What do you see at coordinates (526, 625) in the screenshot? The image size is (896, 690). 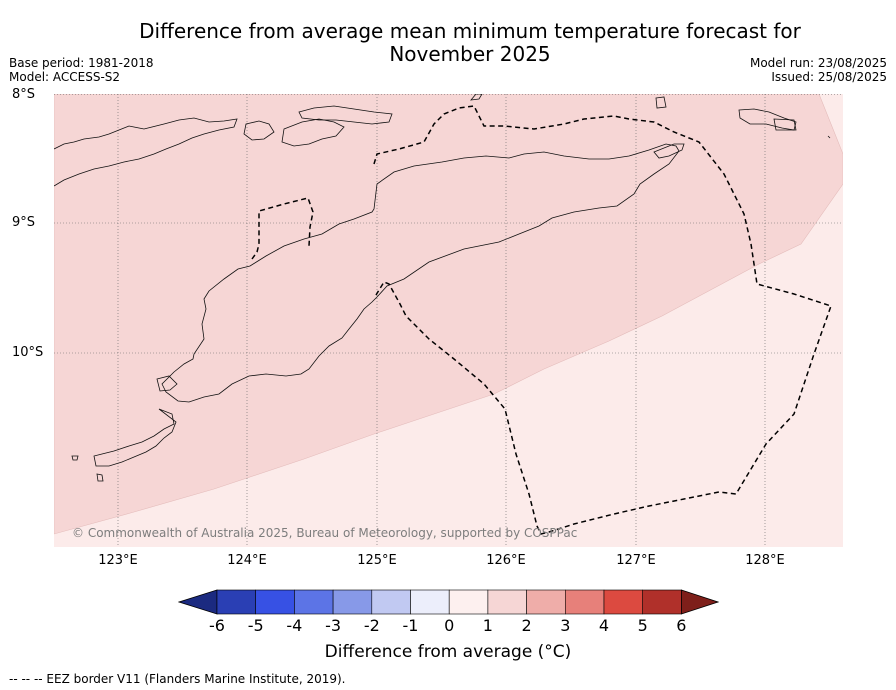 I see `colorbar-tick-label: 2` at bounding box center [526, 625].